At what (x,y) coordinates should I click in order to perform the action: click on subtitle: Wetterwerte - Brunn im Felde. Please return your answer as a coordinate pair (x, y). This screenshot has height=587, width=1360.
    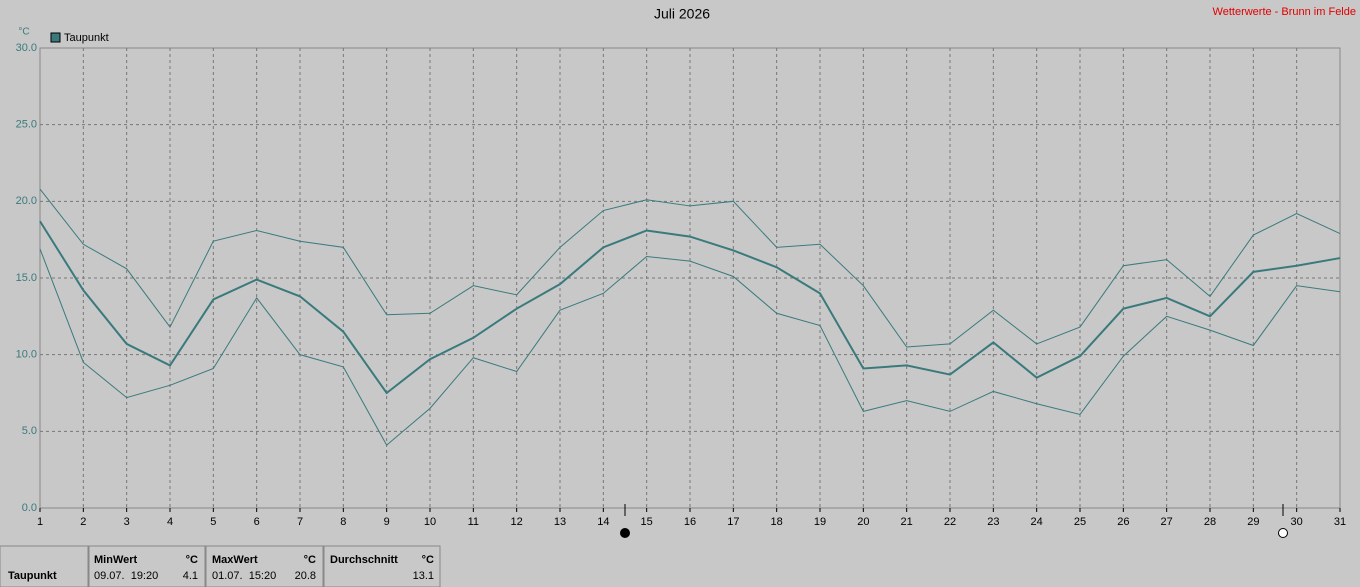
    Looking at the image, I should click on (1284, 12).